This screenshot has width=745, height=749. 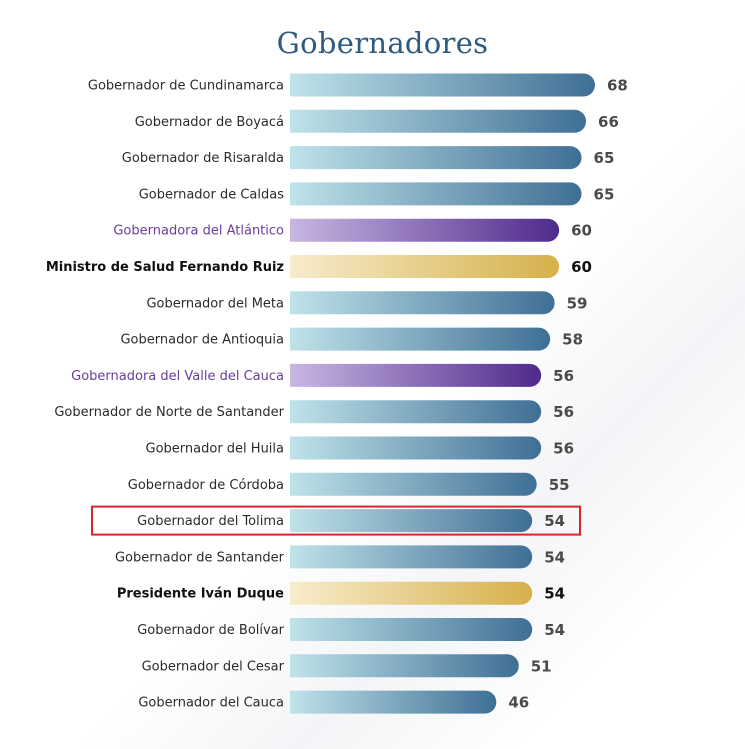 I want to click on category-label: Gobernador del Huila, so click(x=215, y=449).